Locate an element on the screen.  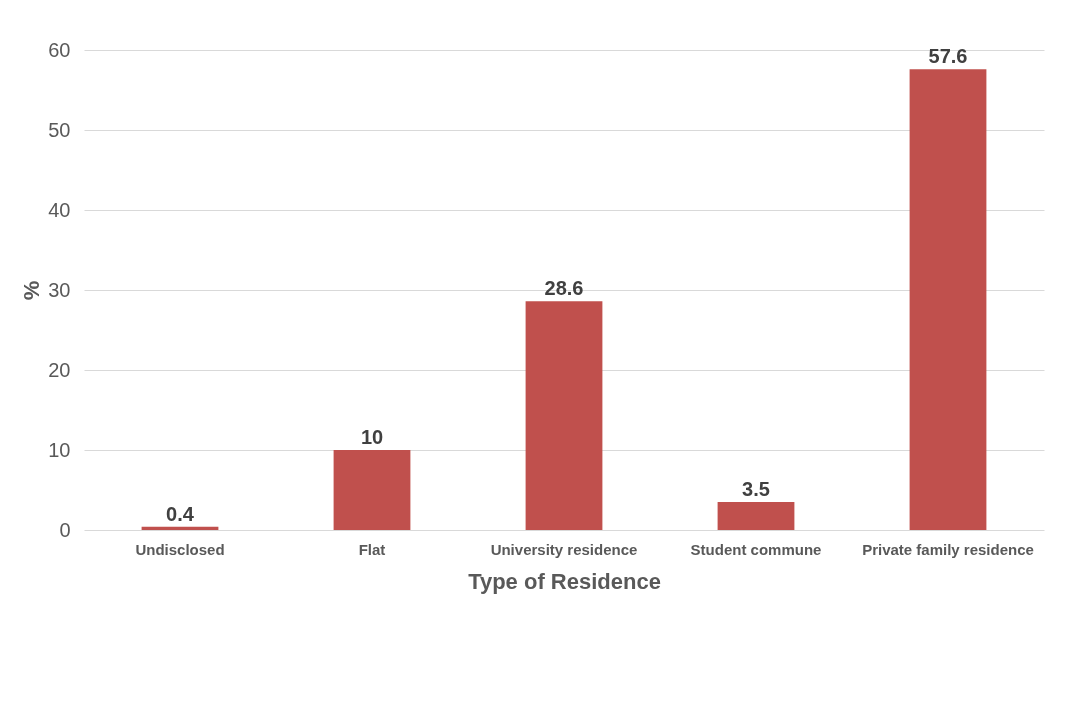
x-tick-label: Flat is located at coordinates (372, 549).